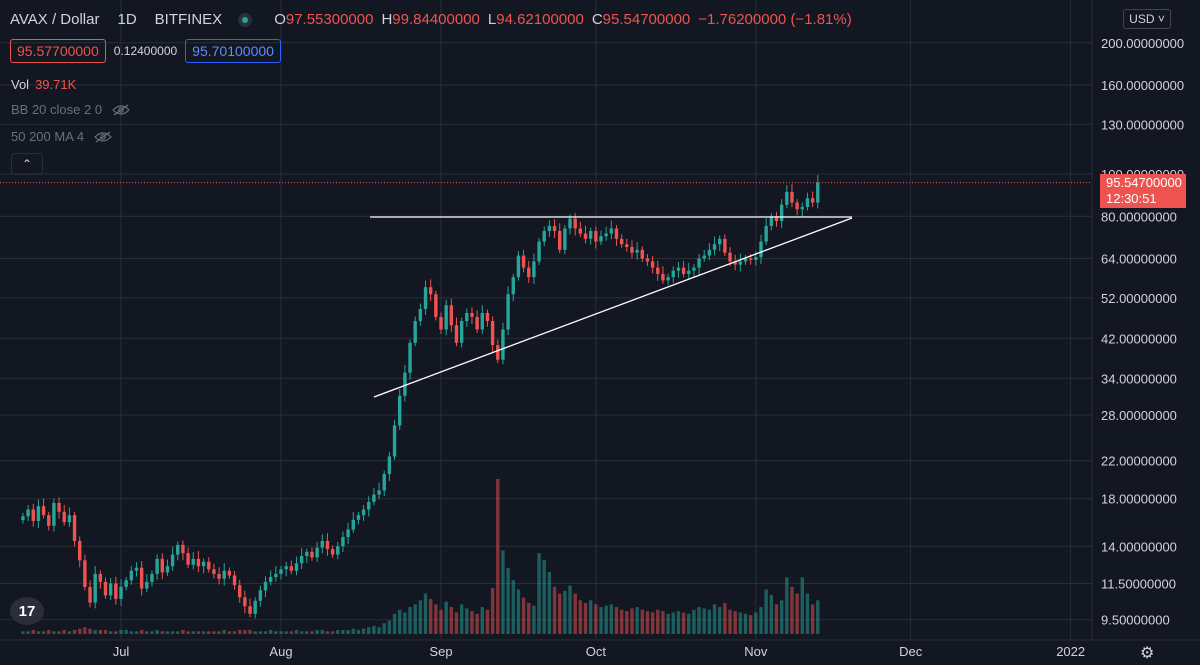 The height and width of the screenshot is (665, 1200). What do you see at coordinates (43, 84) in the screenshot?
I see `volume-legend: Vol 39.71K` at bounding box center [43, 84].